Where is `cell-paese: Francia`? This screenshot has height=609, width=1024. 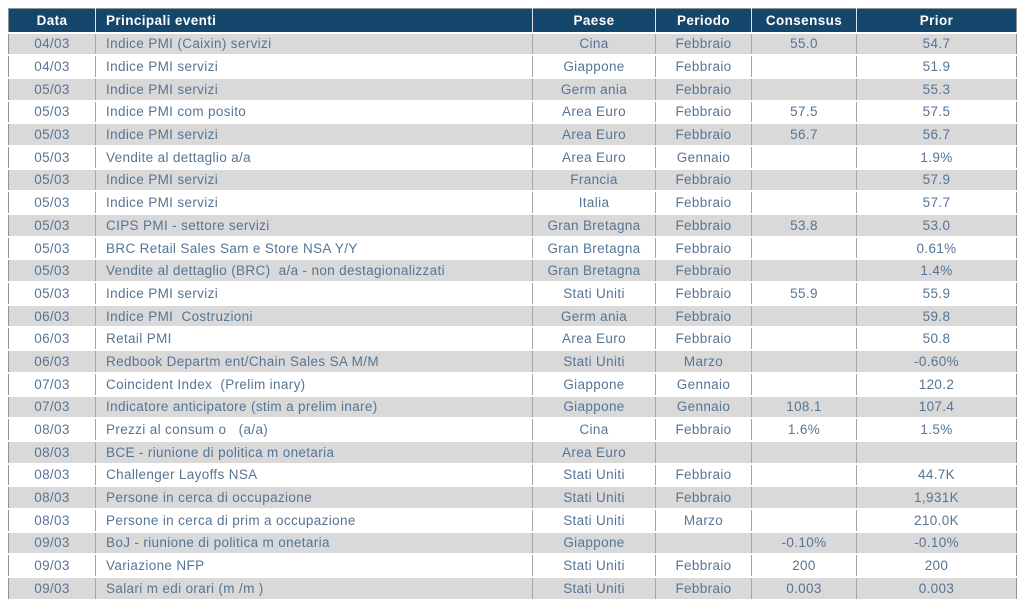 cell-paese: Francia is located at coordinates (594, 180).